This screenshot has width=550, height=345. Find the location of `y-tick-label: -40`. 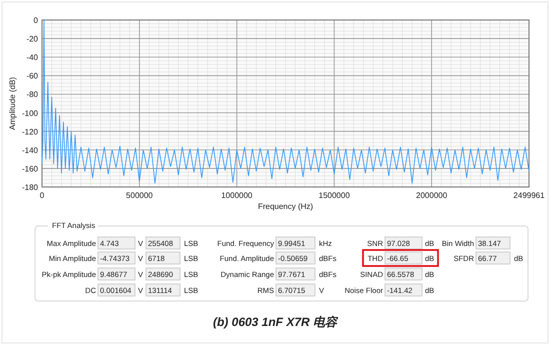

y-tick-label: -40 is located at coordinates (32, 57).